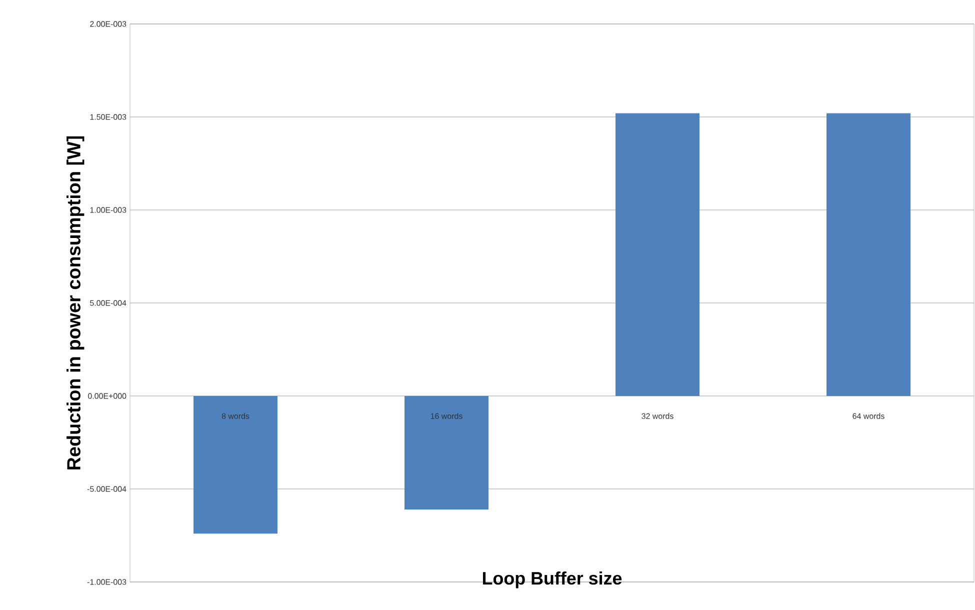 Image resolution: width=975 pixels, height=610 pixels. What do you see at coordinates (75, 303) in the screenshot?
I see `y-axis-title: Reduction in power consumption [W]` at bounding box center [75, 303].